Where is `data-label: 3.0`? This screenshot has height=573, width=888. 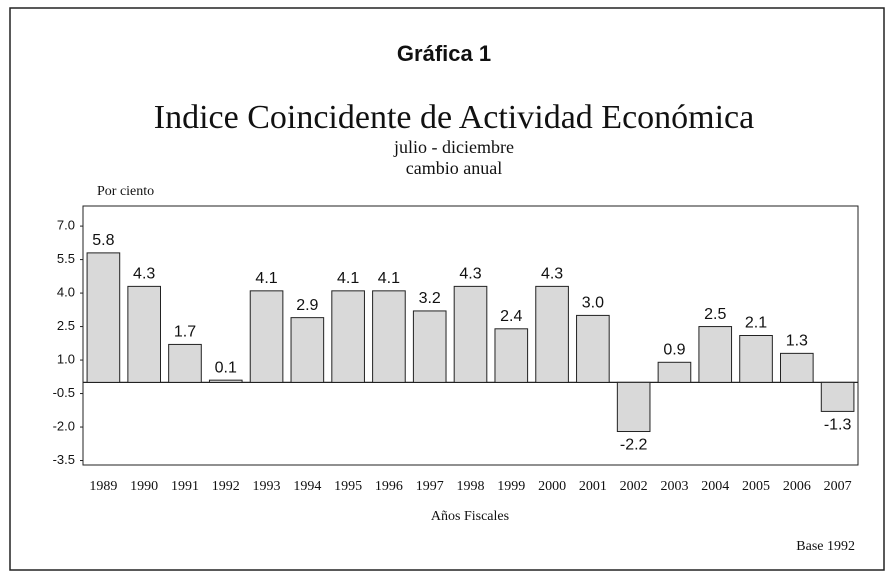
data-label: 3.0 is located at coordinates (593, 303).